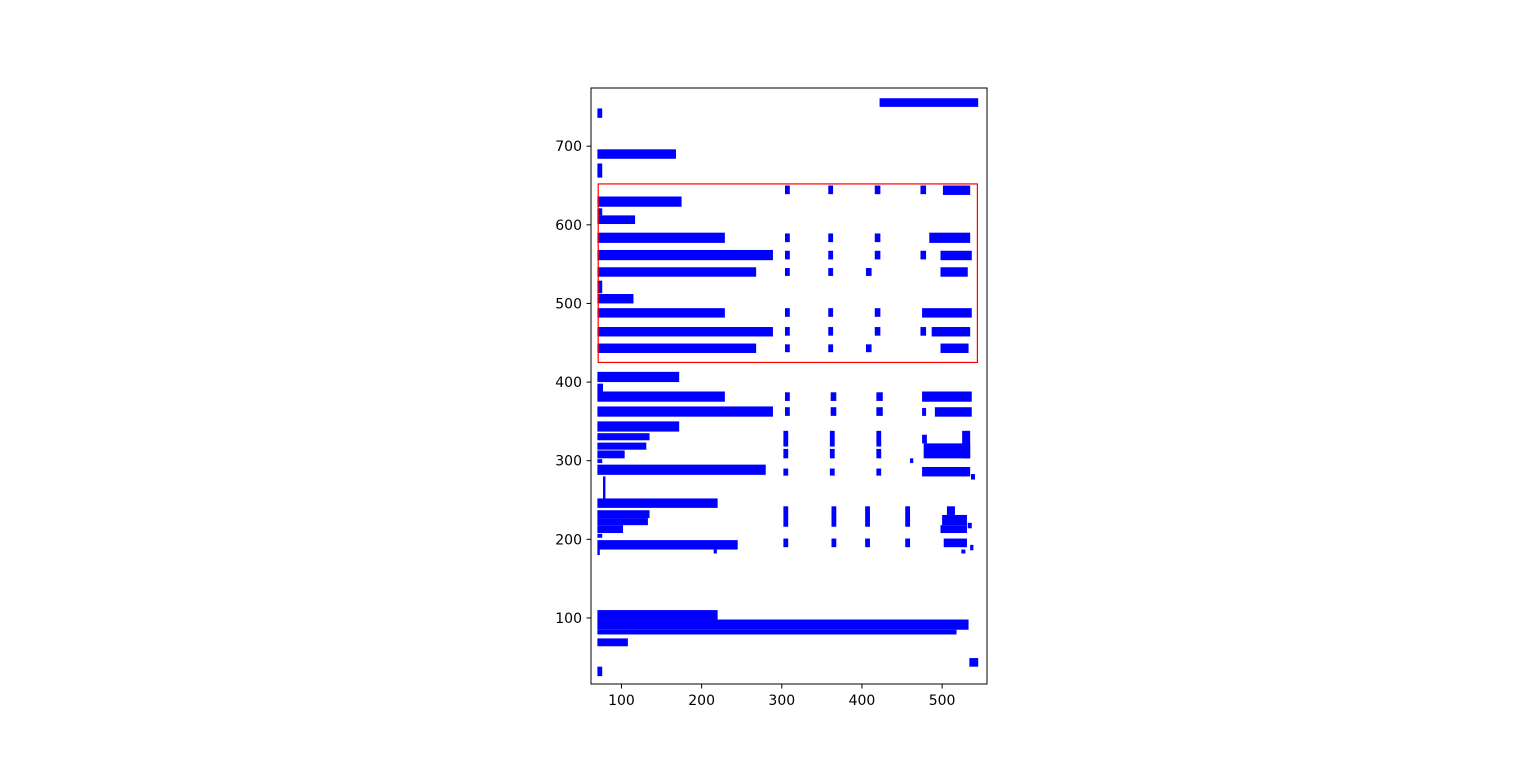  What do you see at coordinates (942, 701) in the screenshot?
I see `x-tick-label: 500` at bounding box center [942, 701].